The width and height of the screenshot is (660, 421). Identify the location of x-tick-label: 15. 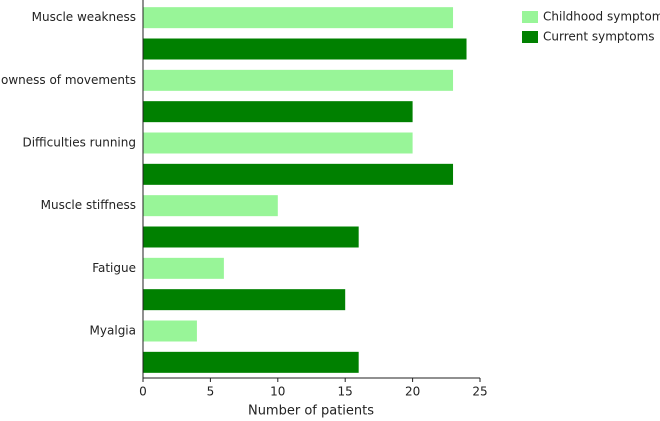
(345, 392).